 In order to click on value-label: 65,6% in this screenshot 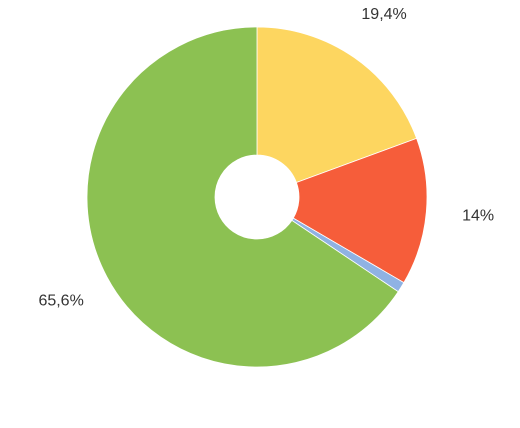, I will do `click(60, 301)`.